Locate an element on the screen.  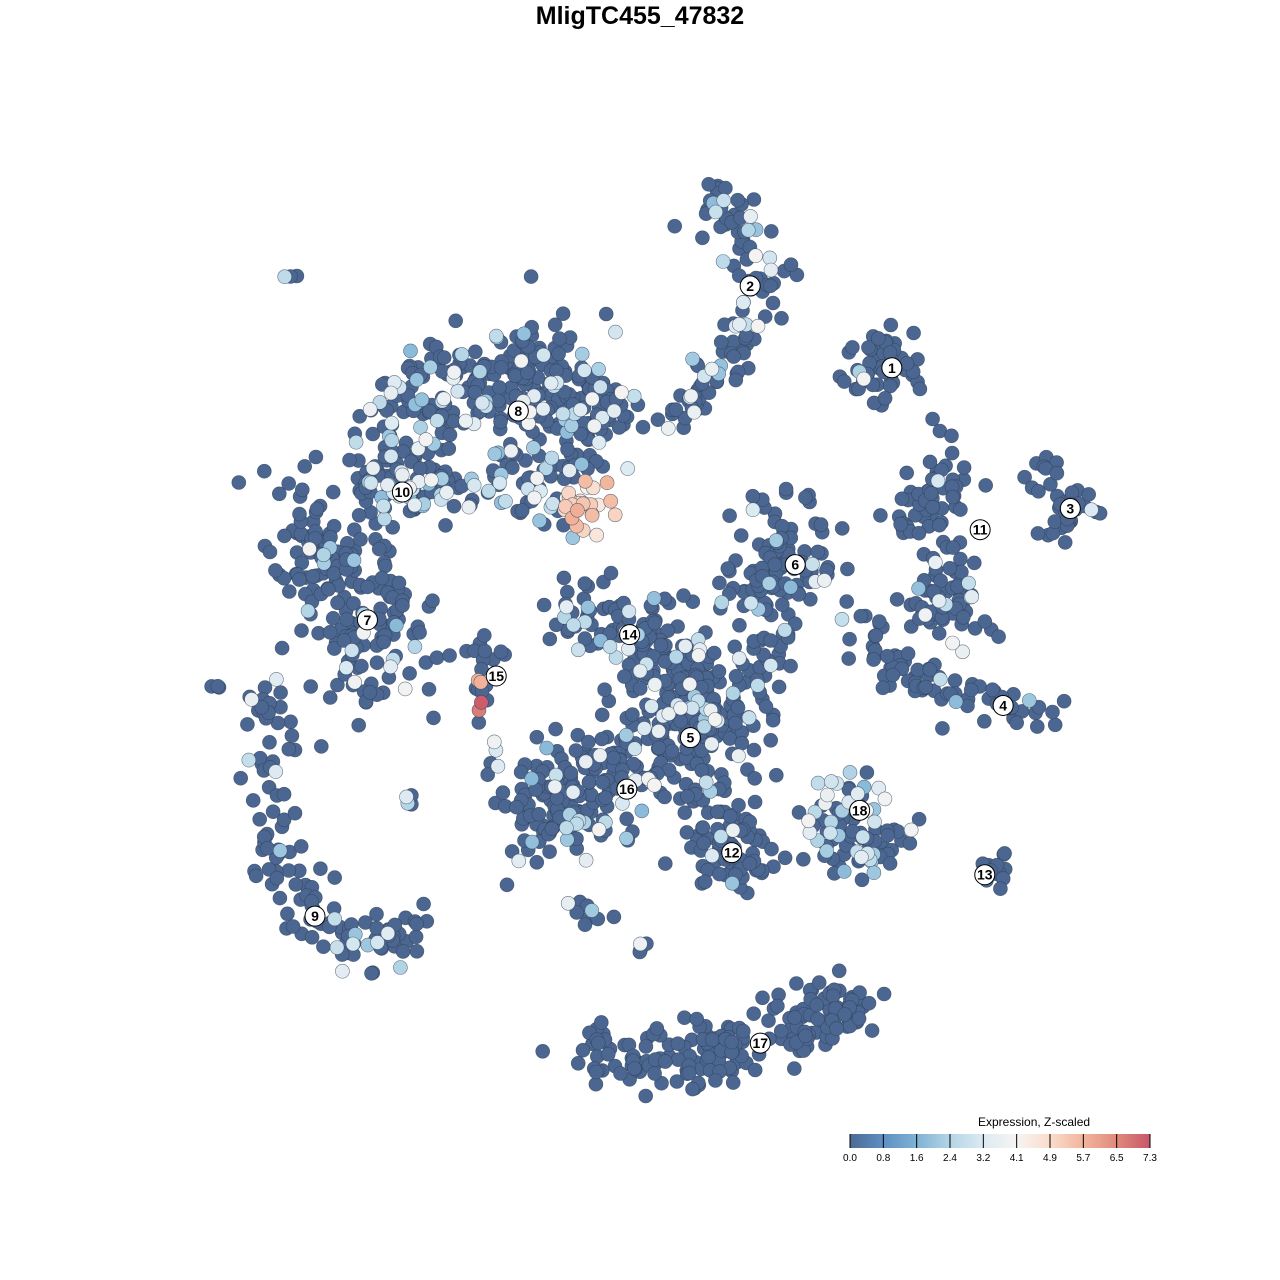
cluster-label-5: 5 is located at coordinates (690, 738).